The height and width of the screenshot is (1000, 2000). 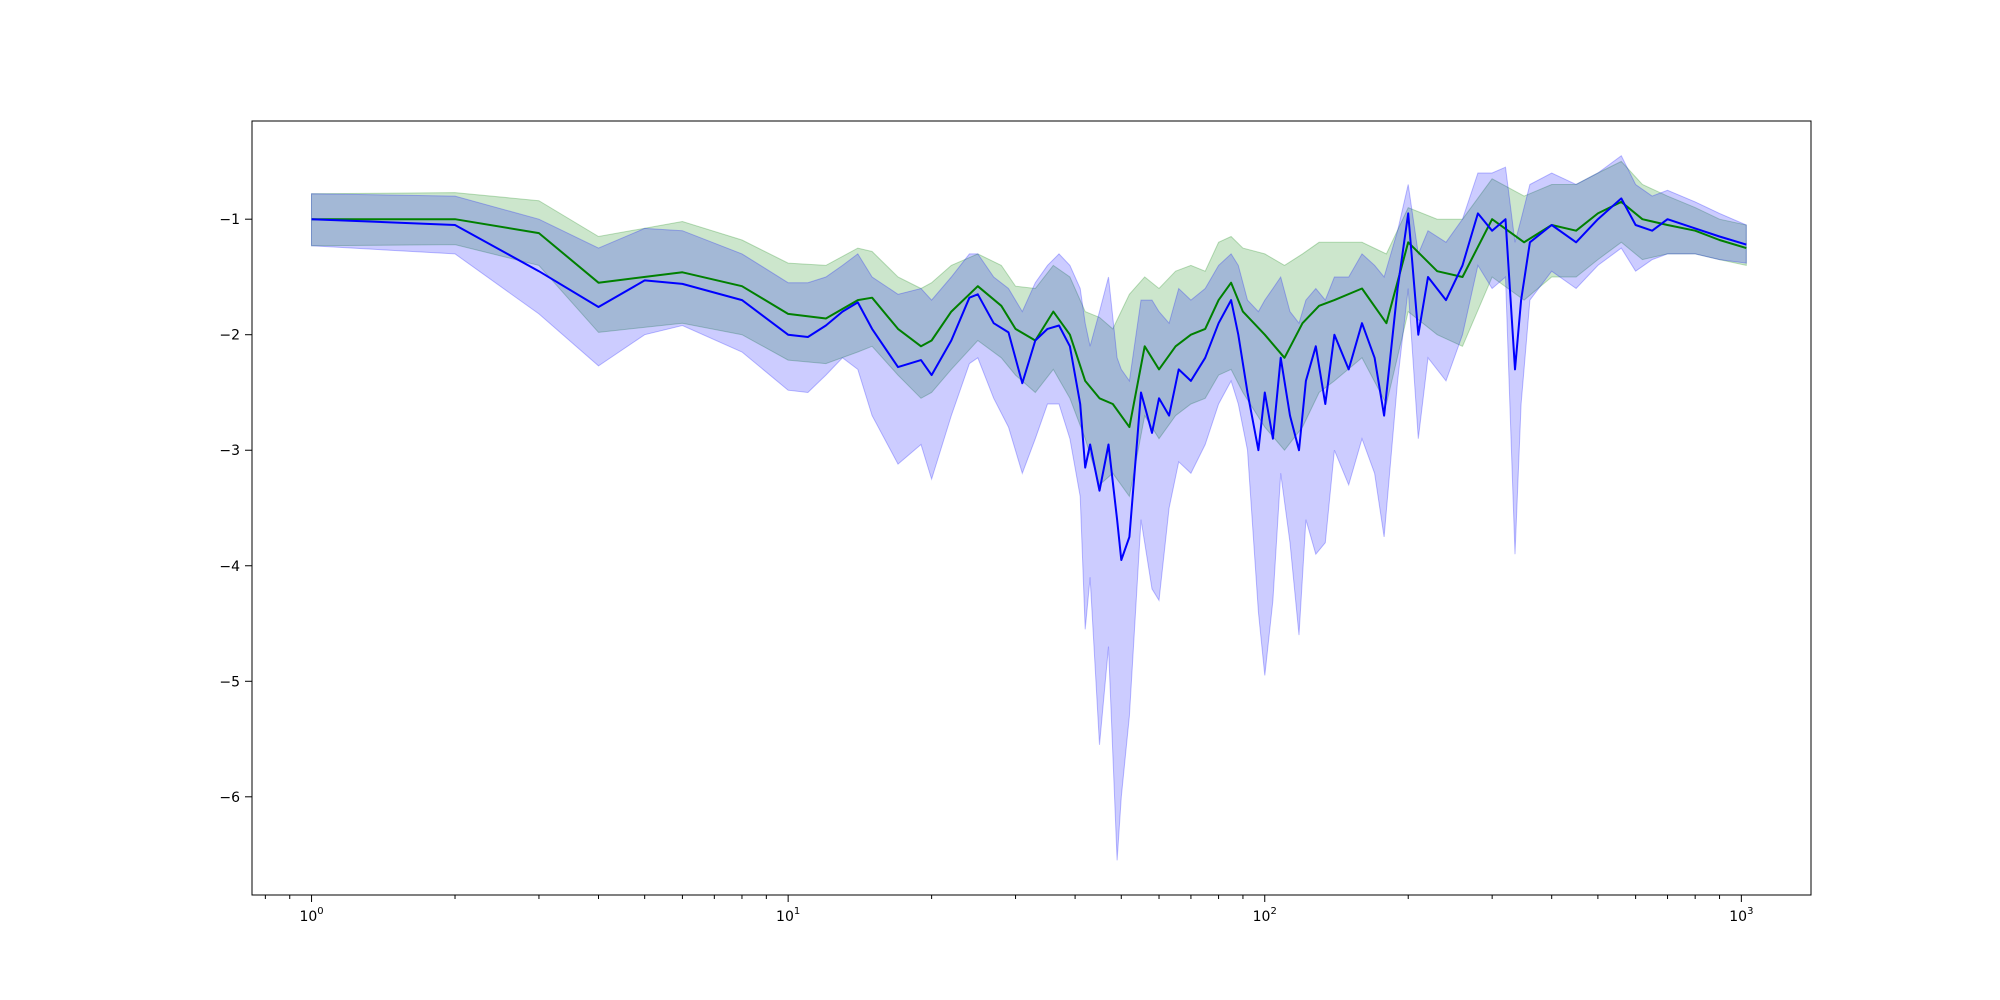 What do you see at coordinates (229, 682) in the screenshot?
I see `y-tick-label: −5` at bounding box center [229, 682].